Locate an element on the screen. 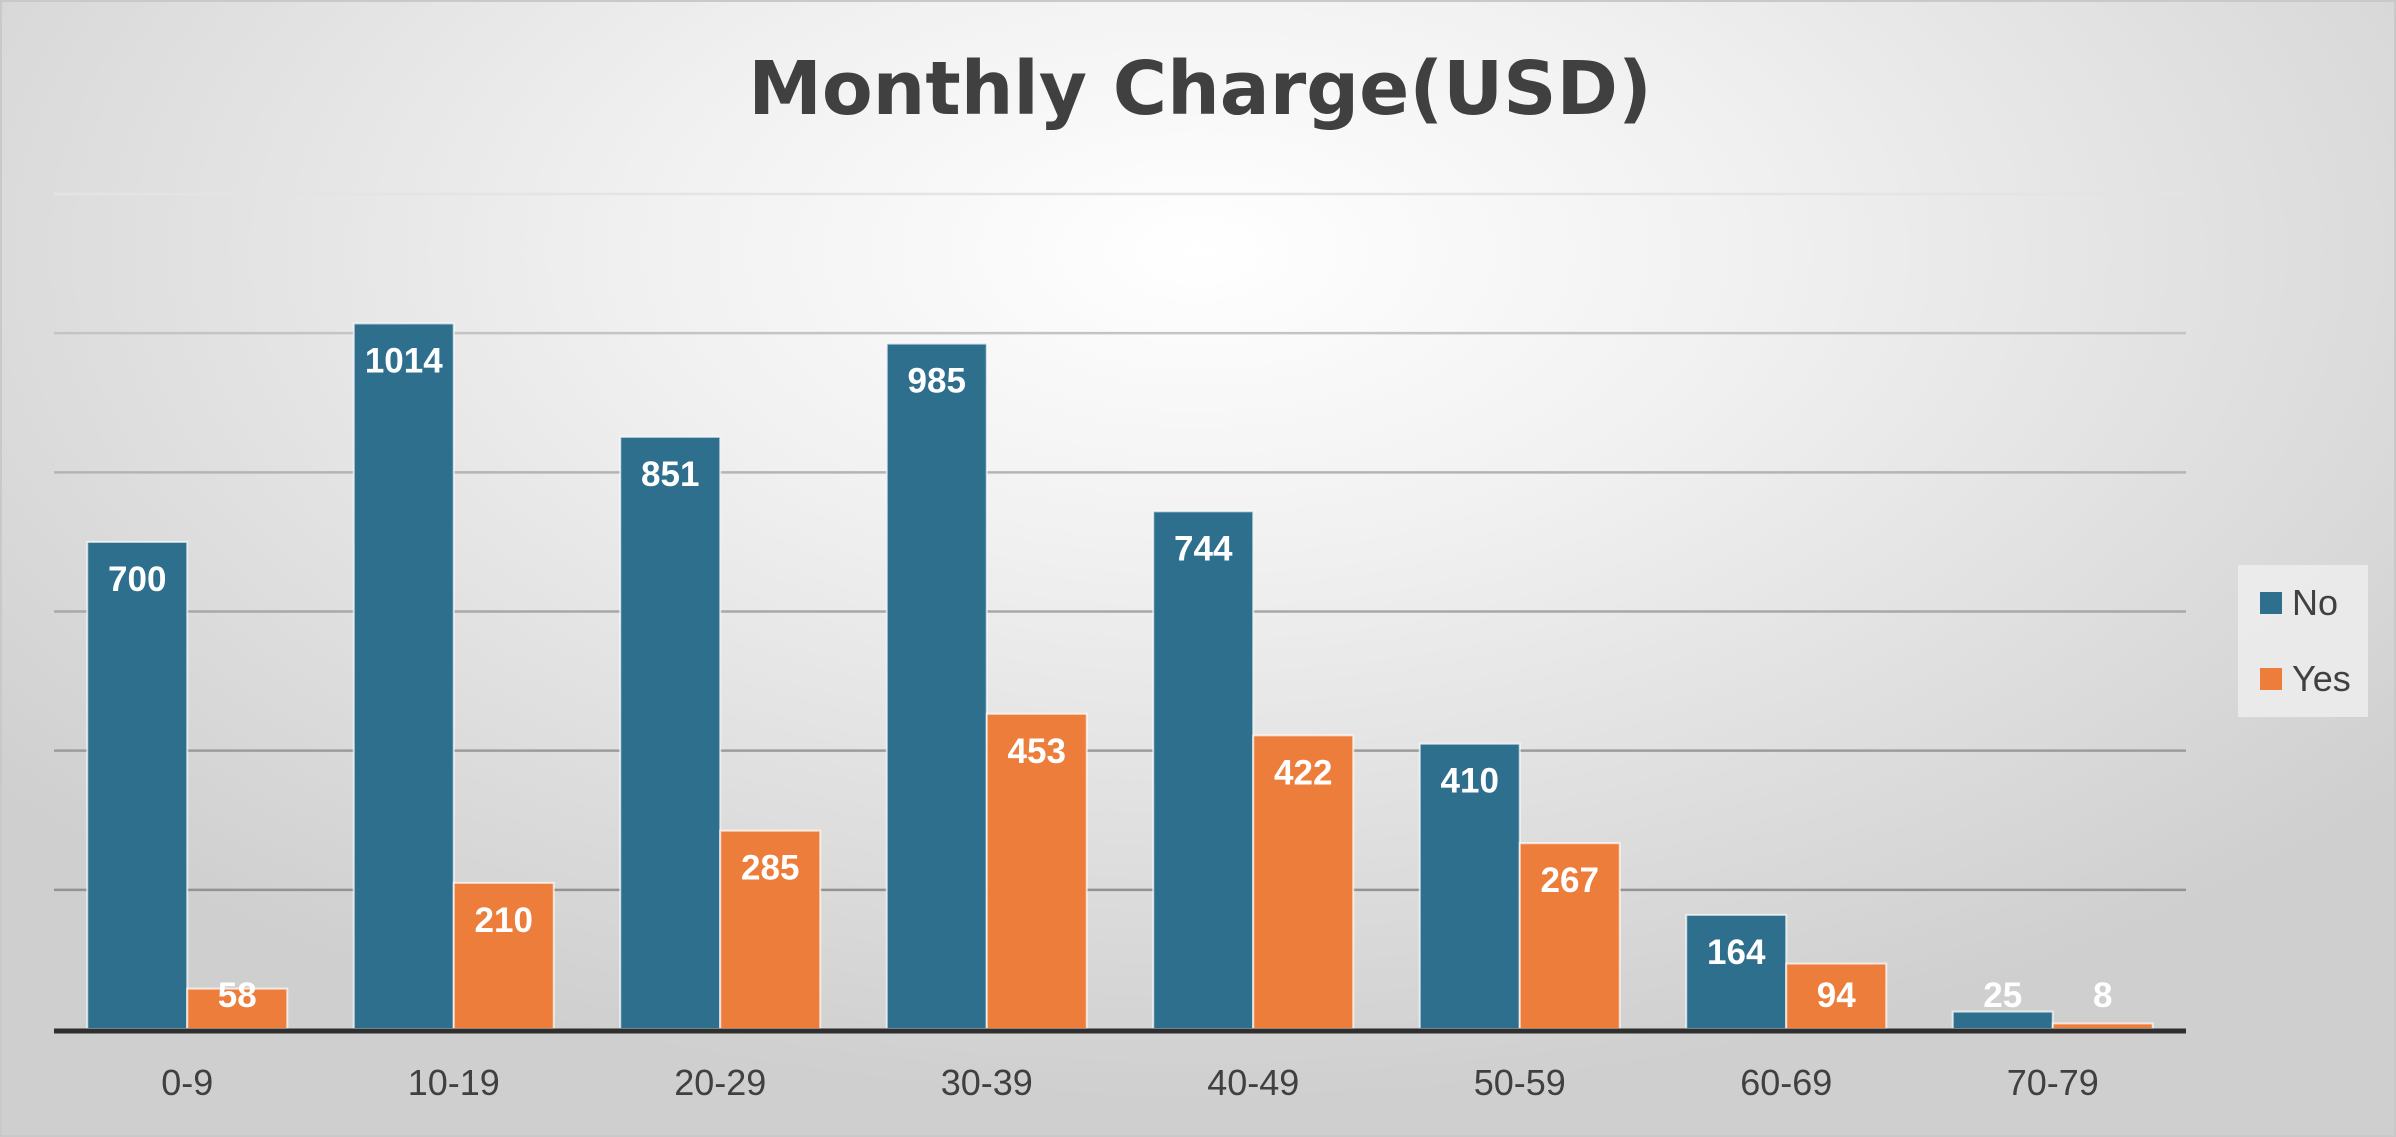  legend-label-no: No is located at coordinates (2315, 602).